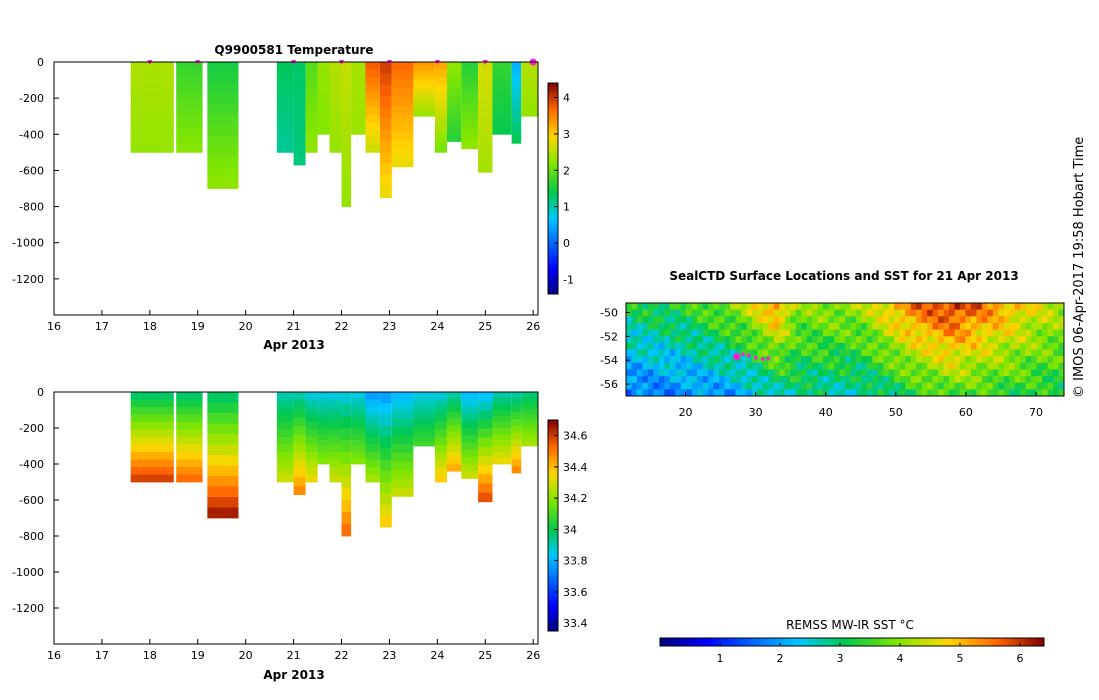 The height and width of the screenshot is (700, 1099). I want to click on longitude-tick-label: 20, so click(686, 412).